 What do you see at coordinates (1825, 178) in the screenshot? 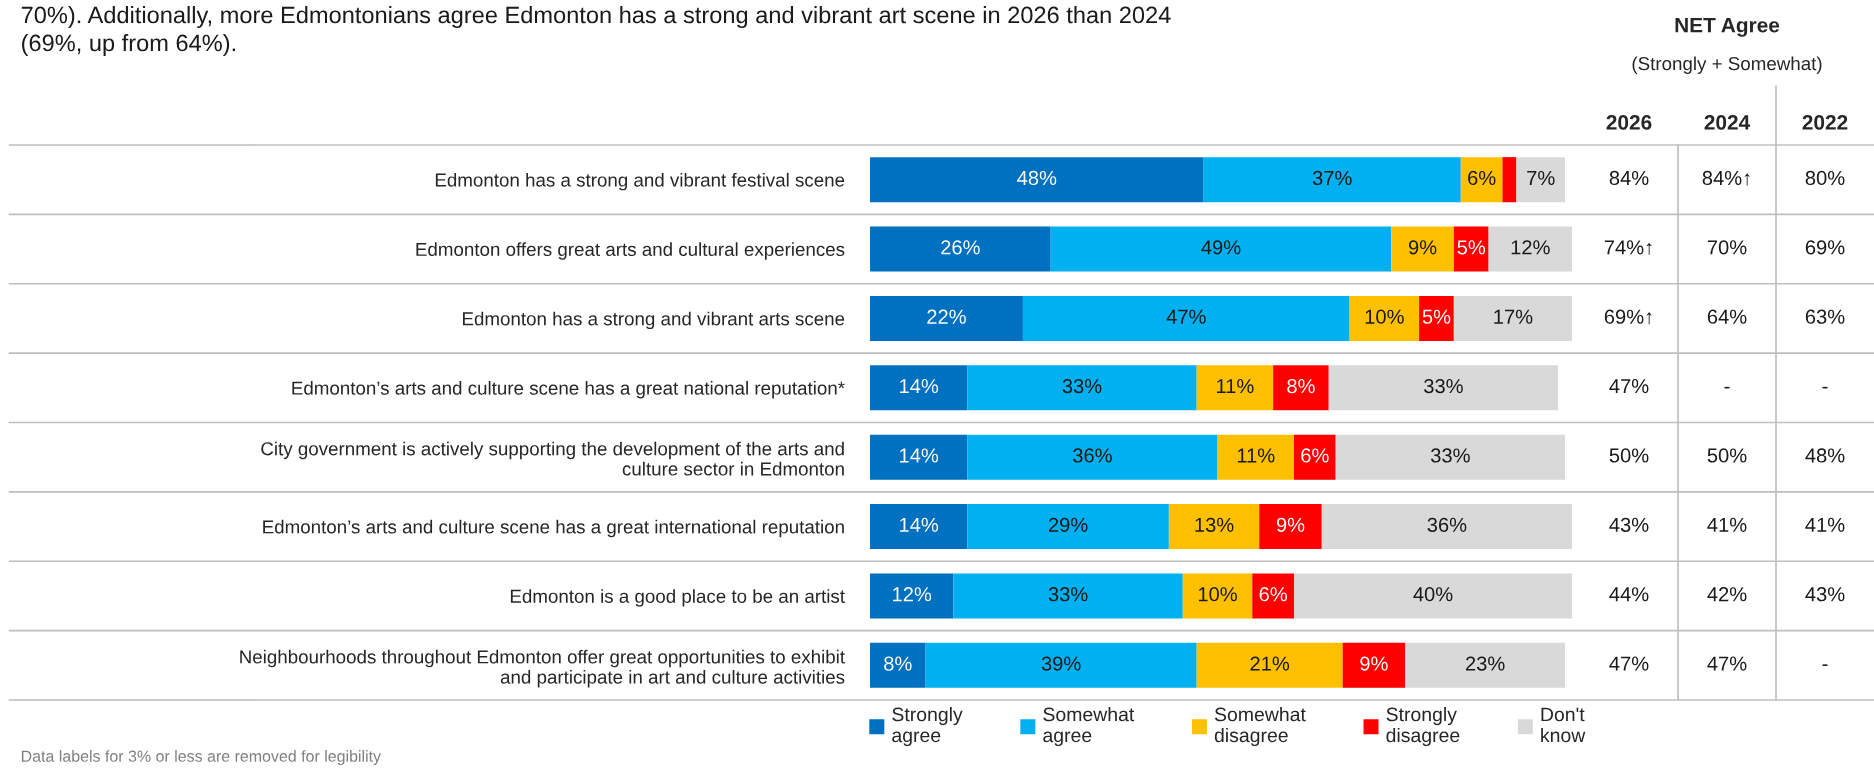
I see `text: 80%` at bounding box center [1825, 178].